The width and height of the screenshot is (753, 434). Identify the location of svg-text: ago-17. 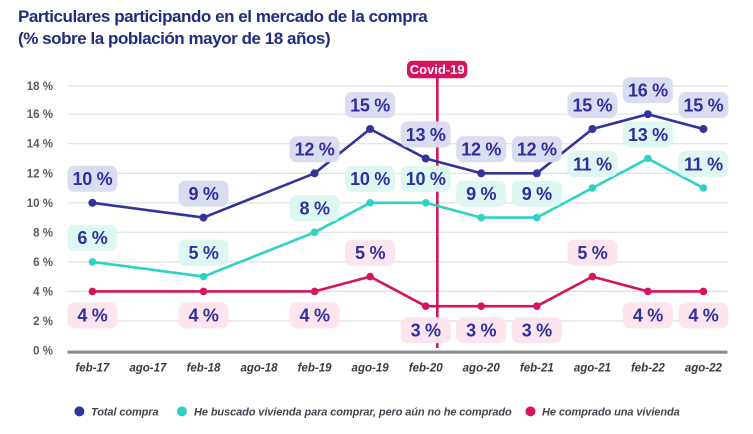
(148, 369).